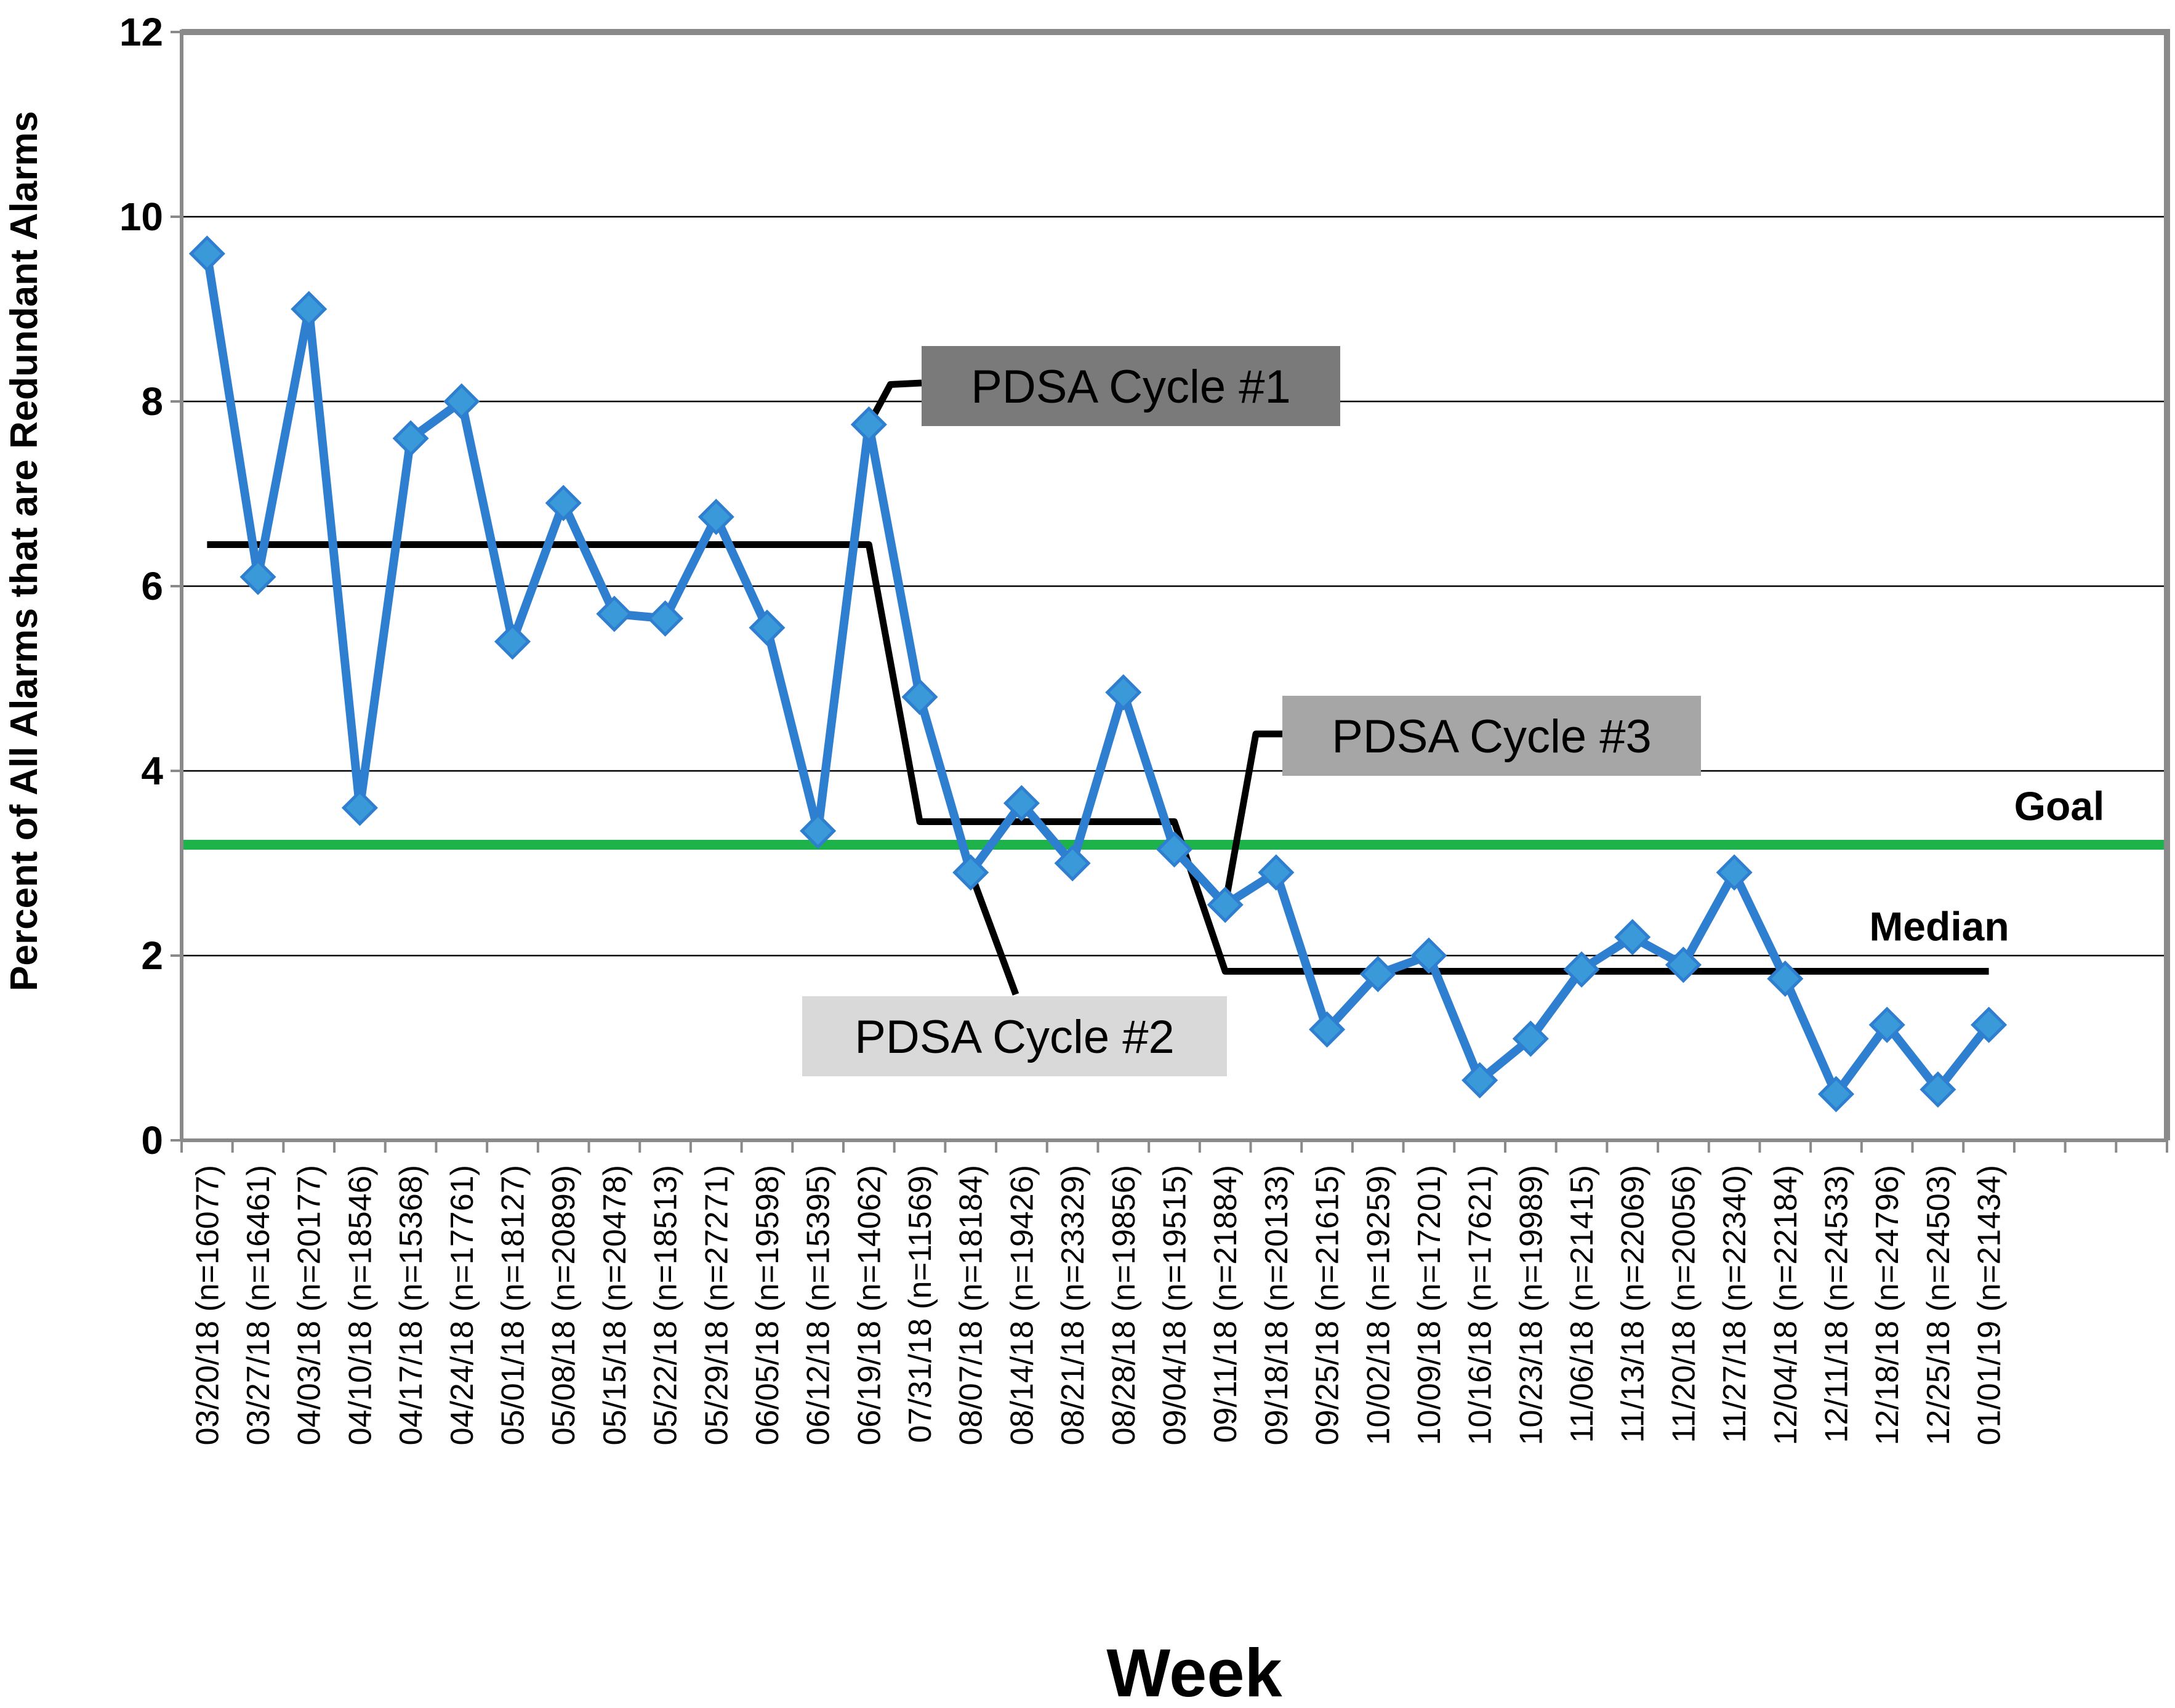 The width and height of the screenshot is (2175, 1708). I want to click on pdsa-callout-label: PDSA Cycle #1, so click(1131, 387).